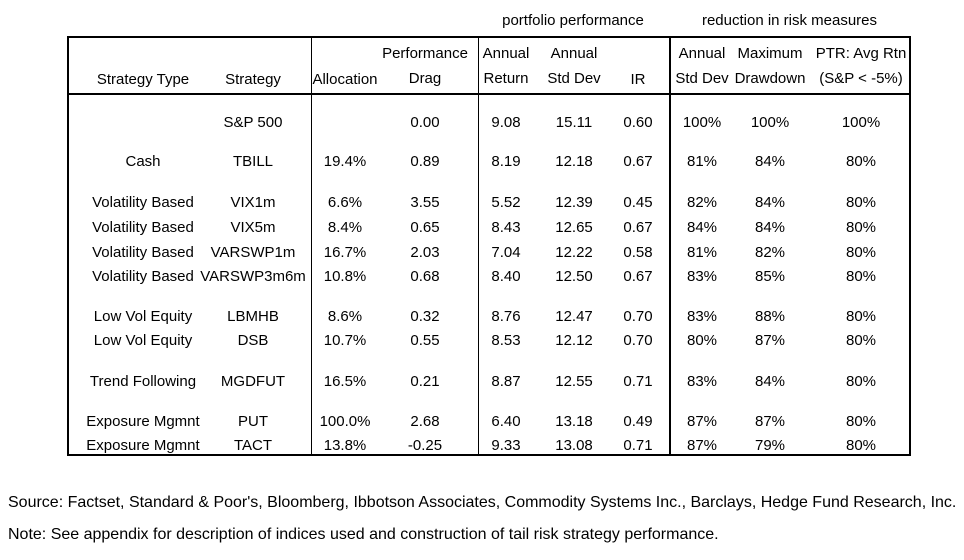  I want to click on table-cell-max-drawdown: 87%, so click(770, 340).